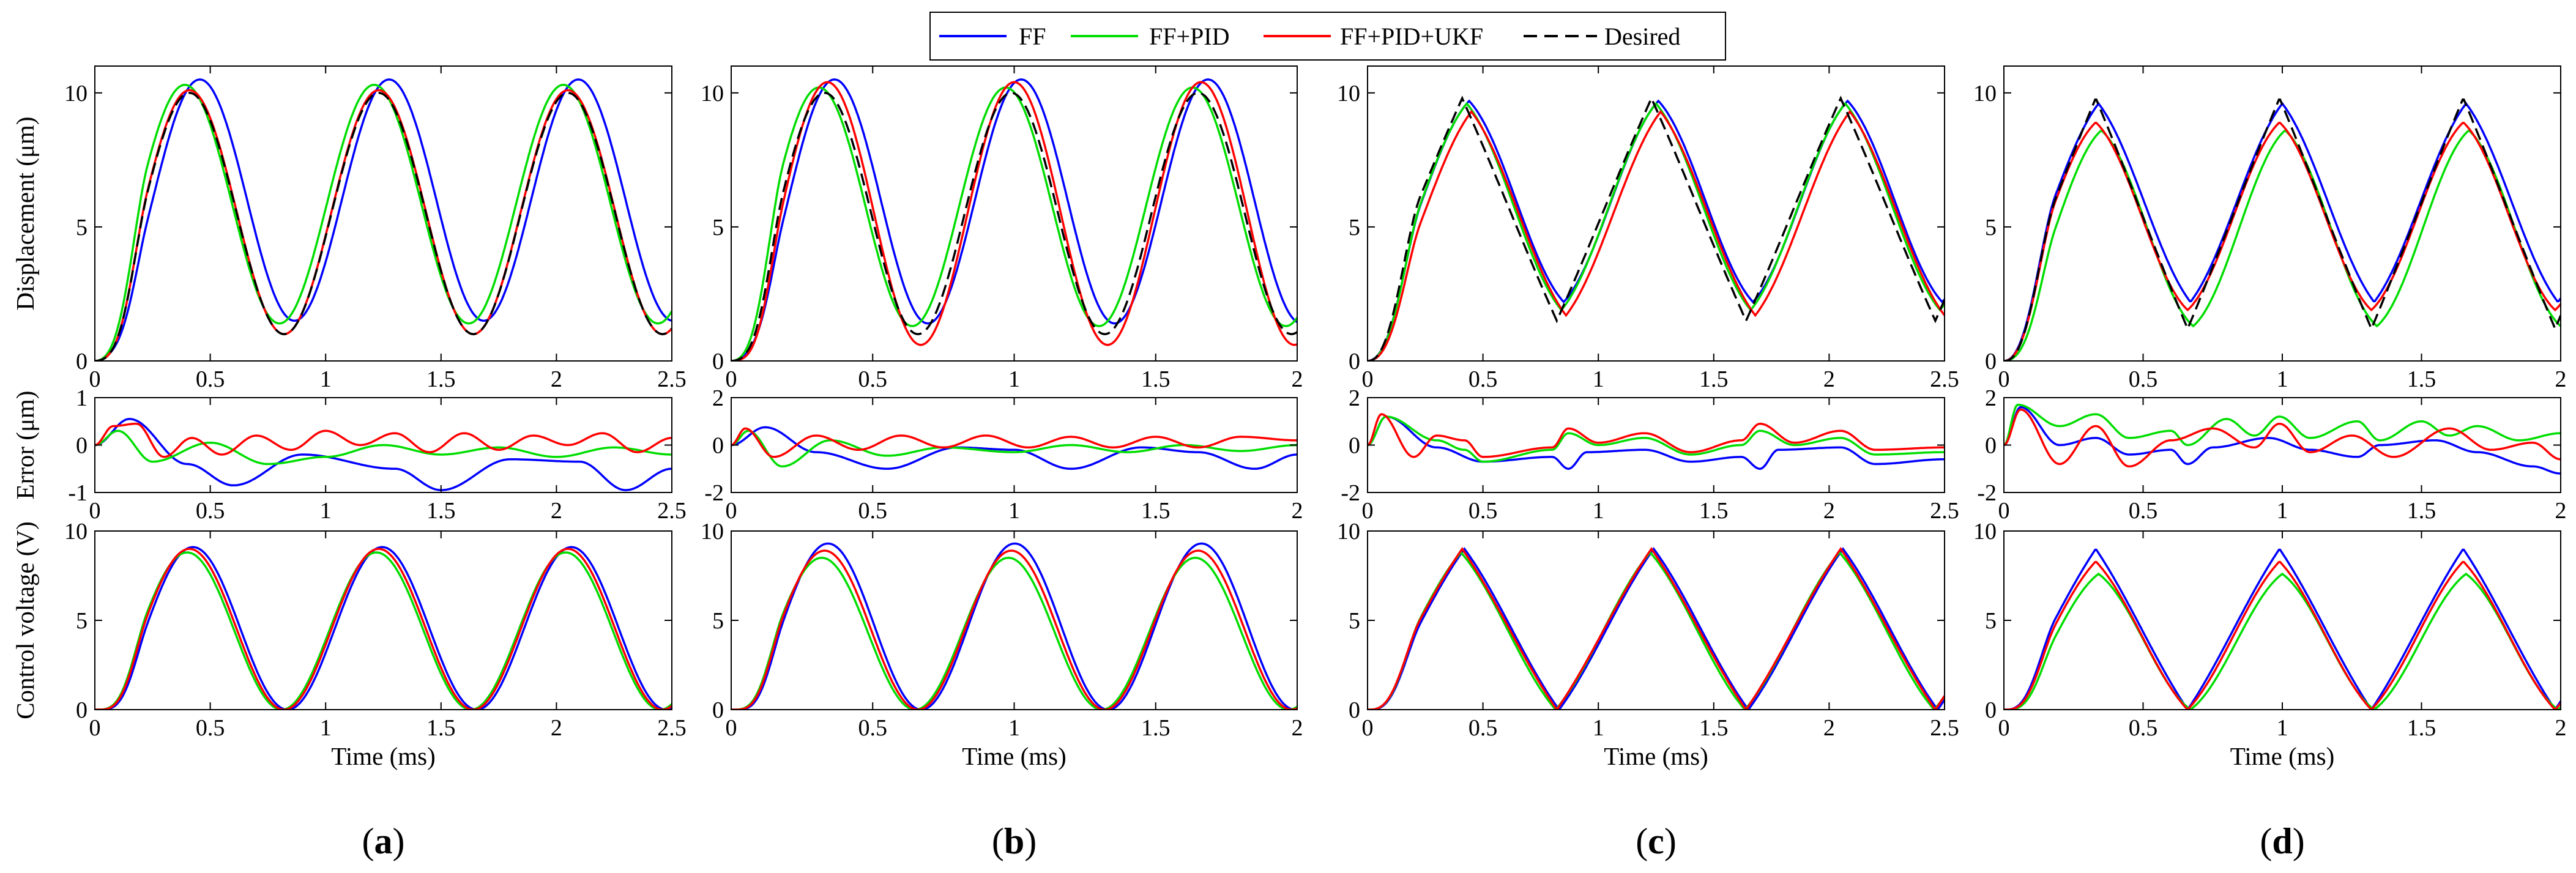  What do you see at coordinates (384, 841) in the screenshot?
I see `panel-label-a: (a)` at bounding box center [384, 841].